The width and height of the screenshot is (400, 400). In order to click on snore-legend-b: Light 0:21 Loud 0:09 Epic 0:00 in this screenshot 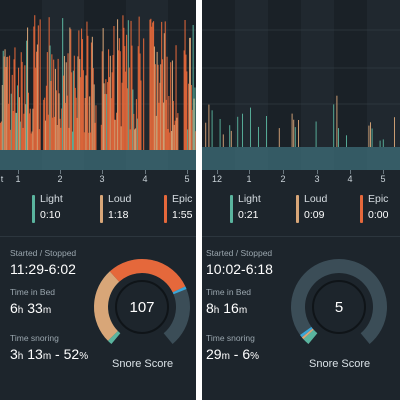, I will do `click(301, 210)`.